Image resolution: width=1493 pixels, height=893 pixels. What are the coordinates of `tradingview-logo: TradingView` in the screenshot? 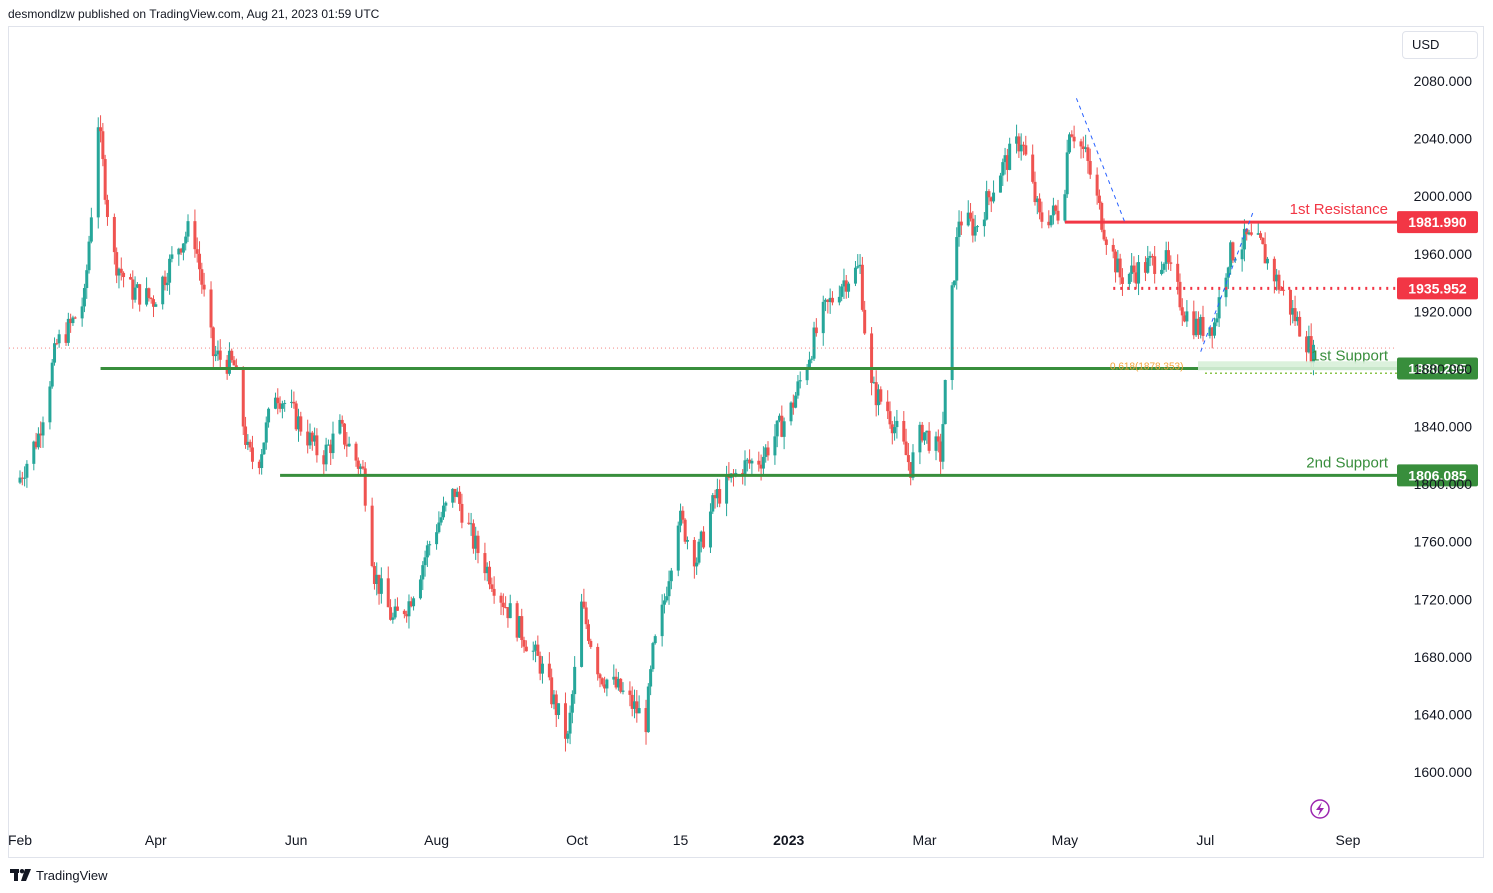 It's located at (59, 875).